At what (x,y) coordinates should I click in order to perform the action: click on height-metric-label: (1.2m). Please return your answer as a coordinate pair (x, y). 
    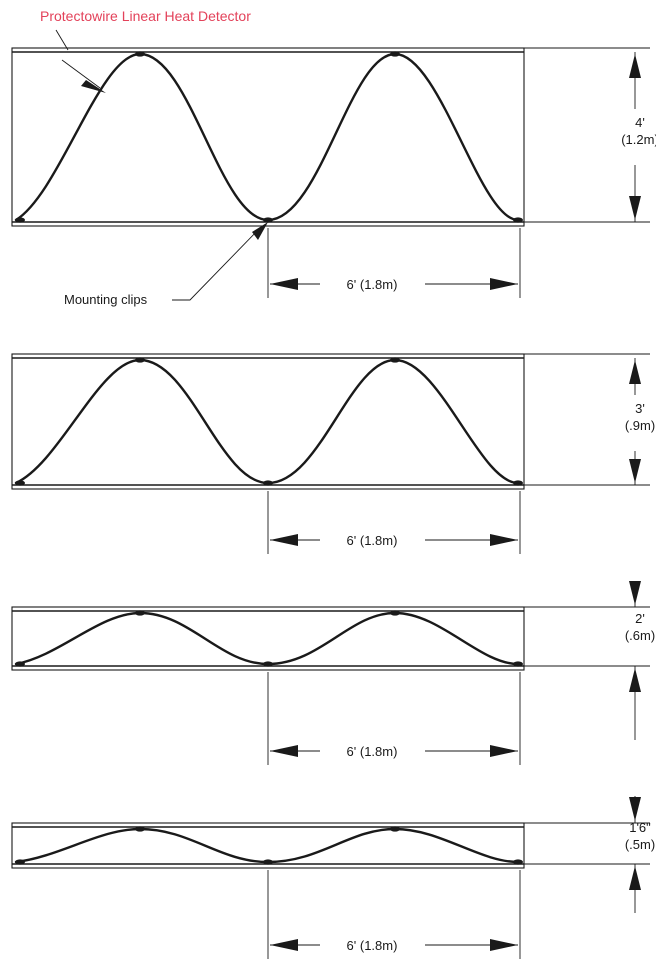
    Looking at the image, I should click on (638, 139).